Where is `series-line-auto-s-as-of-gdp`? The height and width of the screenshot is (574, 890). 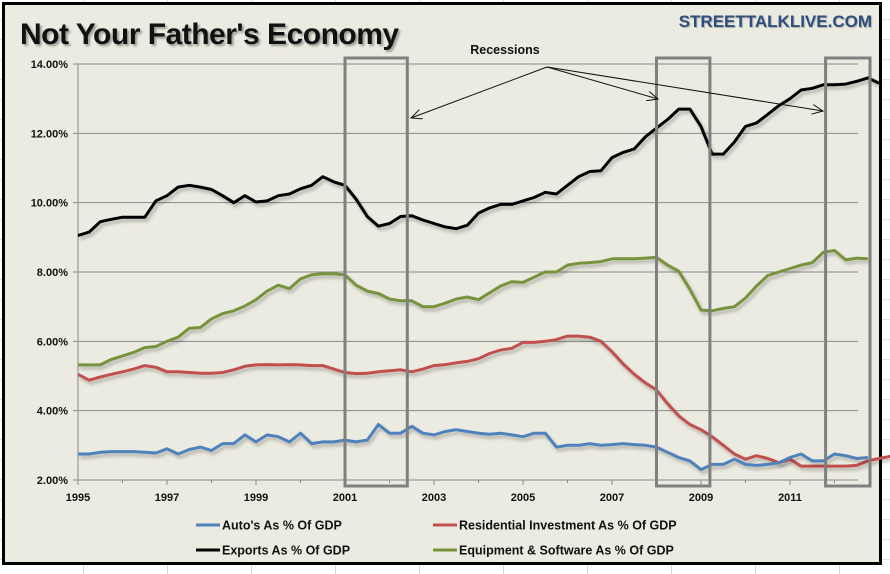 series-line-auto-s-as-of-gdp is located at coordinates (473, 447).